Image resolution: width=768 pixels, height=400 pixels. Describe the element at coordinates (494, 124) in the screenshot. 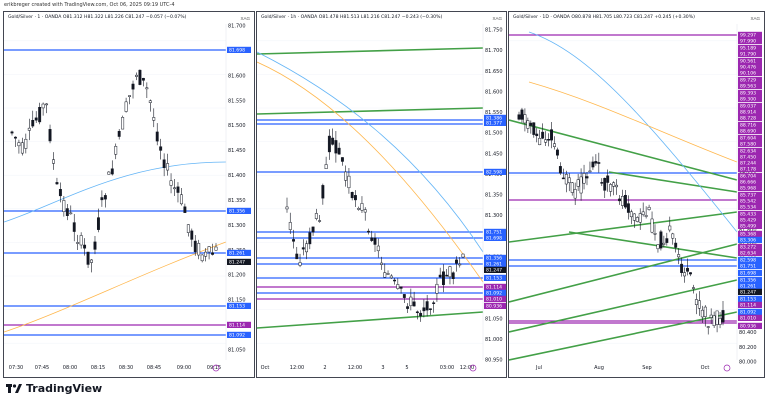

I see `price-label: 81.377` at that location.